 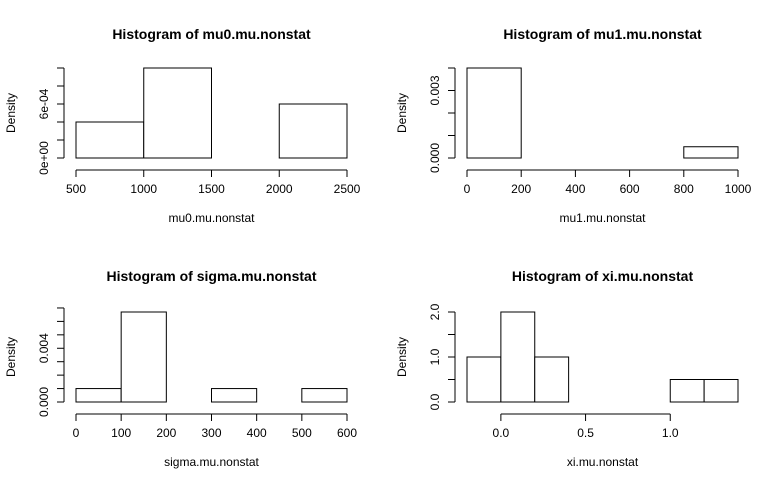 What do you see at coordinates (211, 276) in the screenshot?
I see `panel-title: Histogram of sigma.mu.nonstat` at bounding box center [211, 276].